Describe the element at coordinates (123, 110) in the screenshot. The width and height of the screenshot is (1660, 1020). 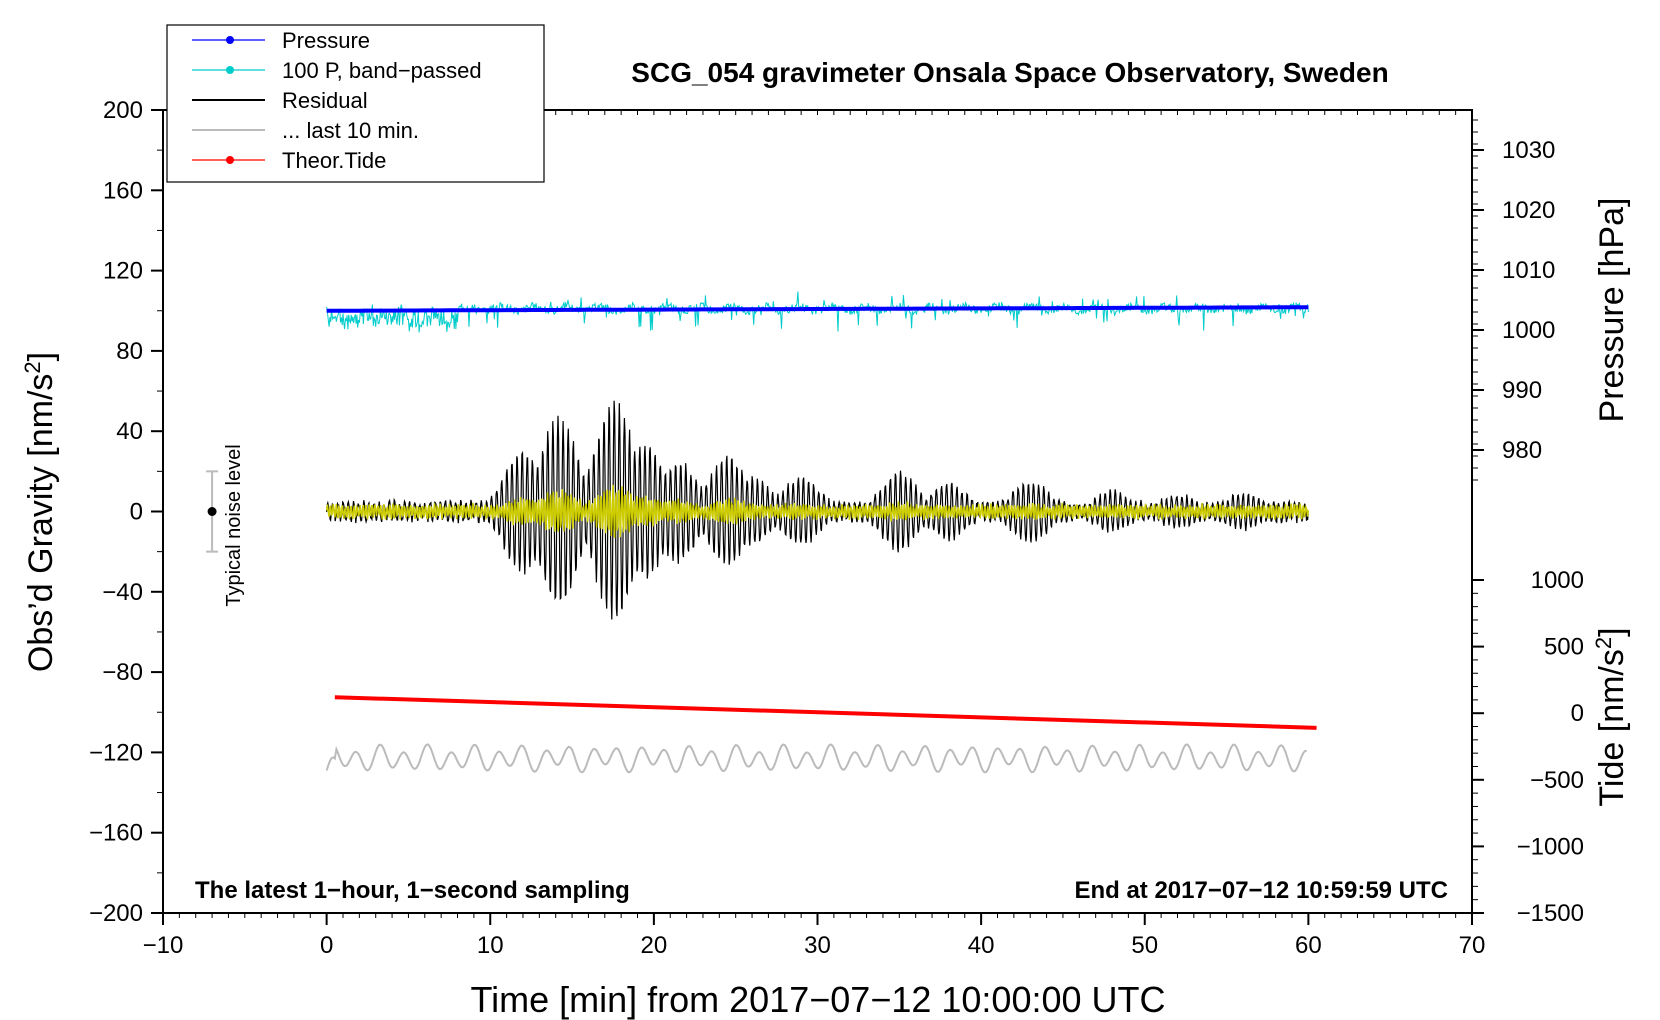
I see `y-tick-label: 200` at that location.